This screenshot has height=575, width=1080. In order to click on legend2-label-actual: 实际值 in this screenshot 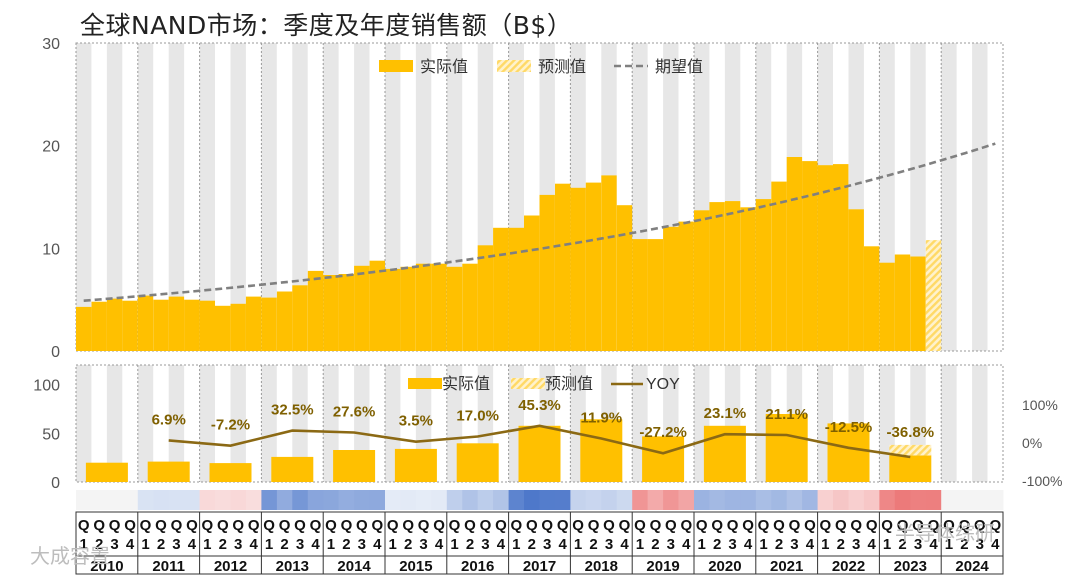, I will do `click(466, 384)`.